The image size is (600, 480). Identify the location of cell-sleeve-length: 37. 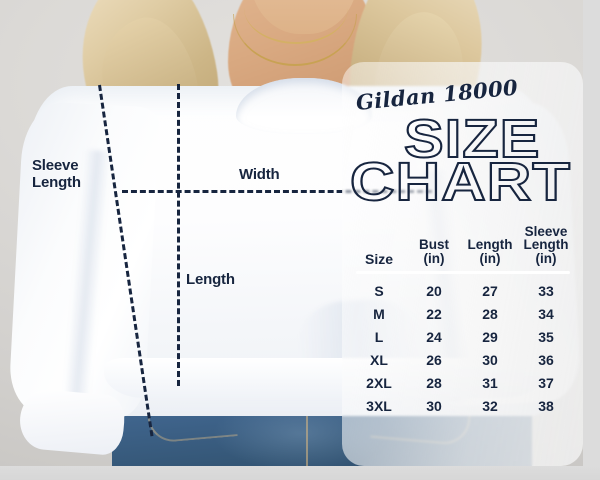
(546, 383).